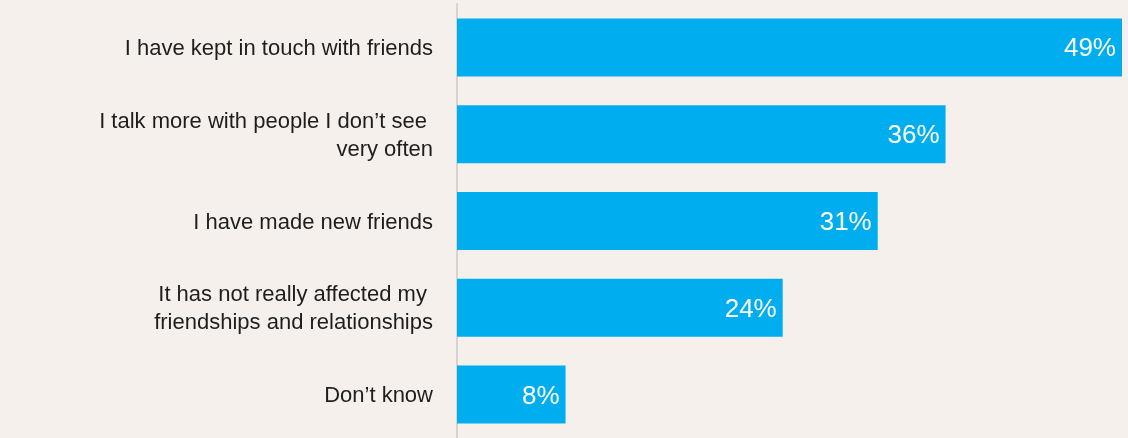 The image size is (1128, 438). What do you see at coordinates (379, 395) in the screenshot?
I see `y-tick-label: Don’t know` at bounding box center [379, 395].